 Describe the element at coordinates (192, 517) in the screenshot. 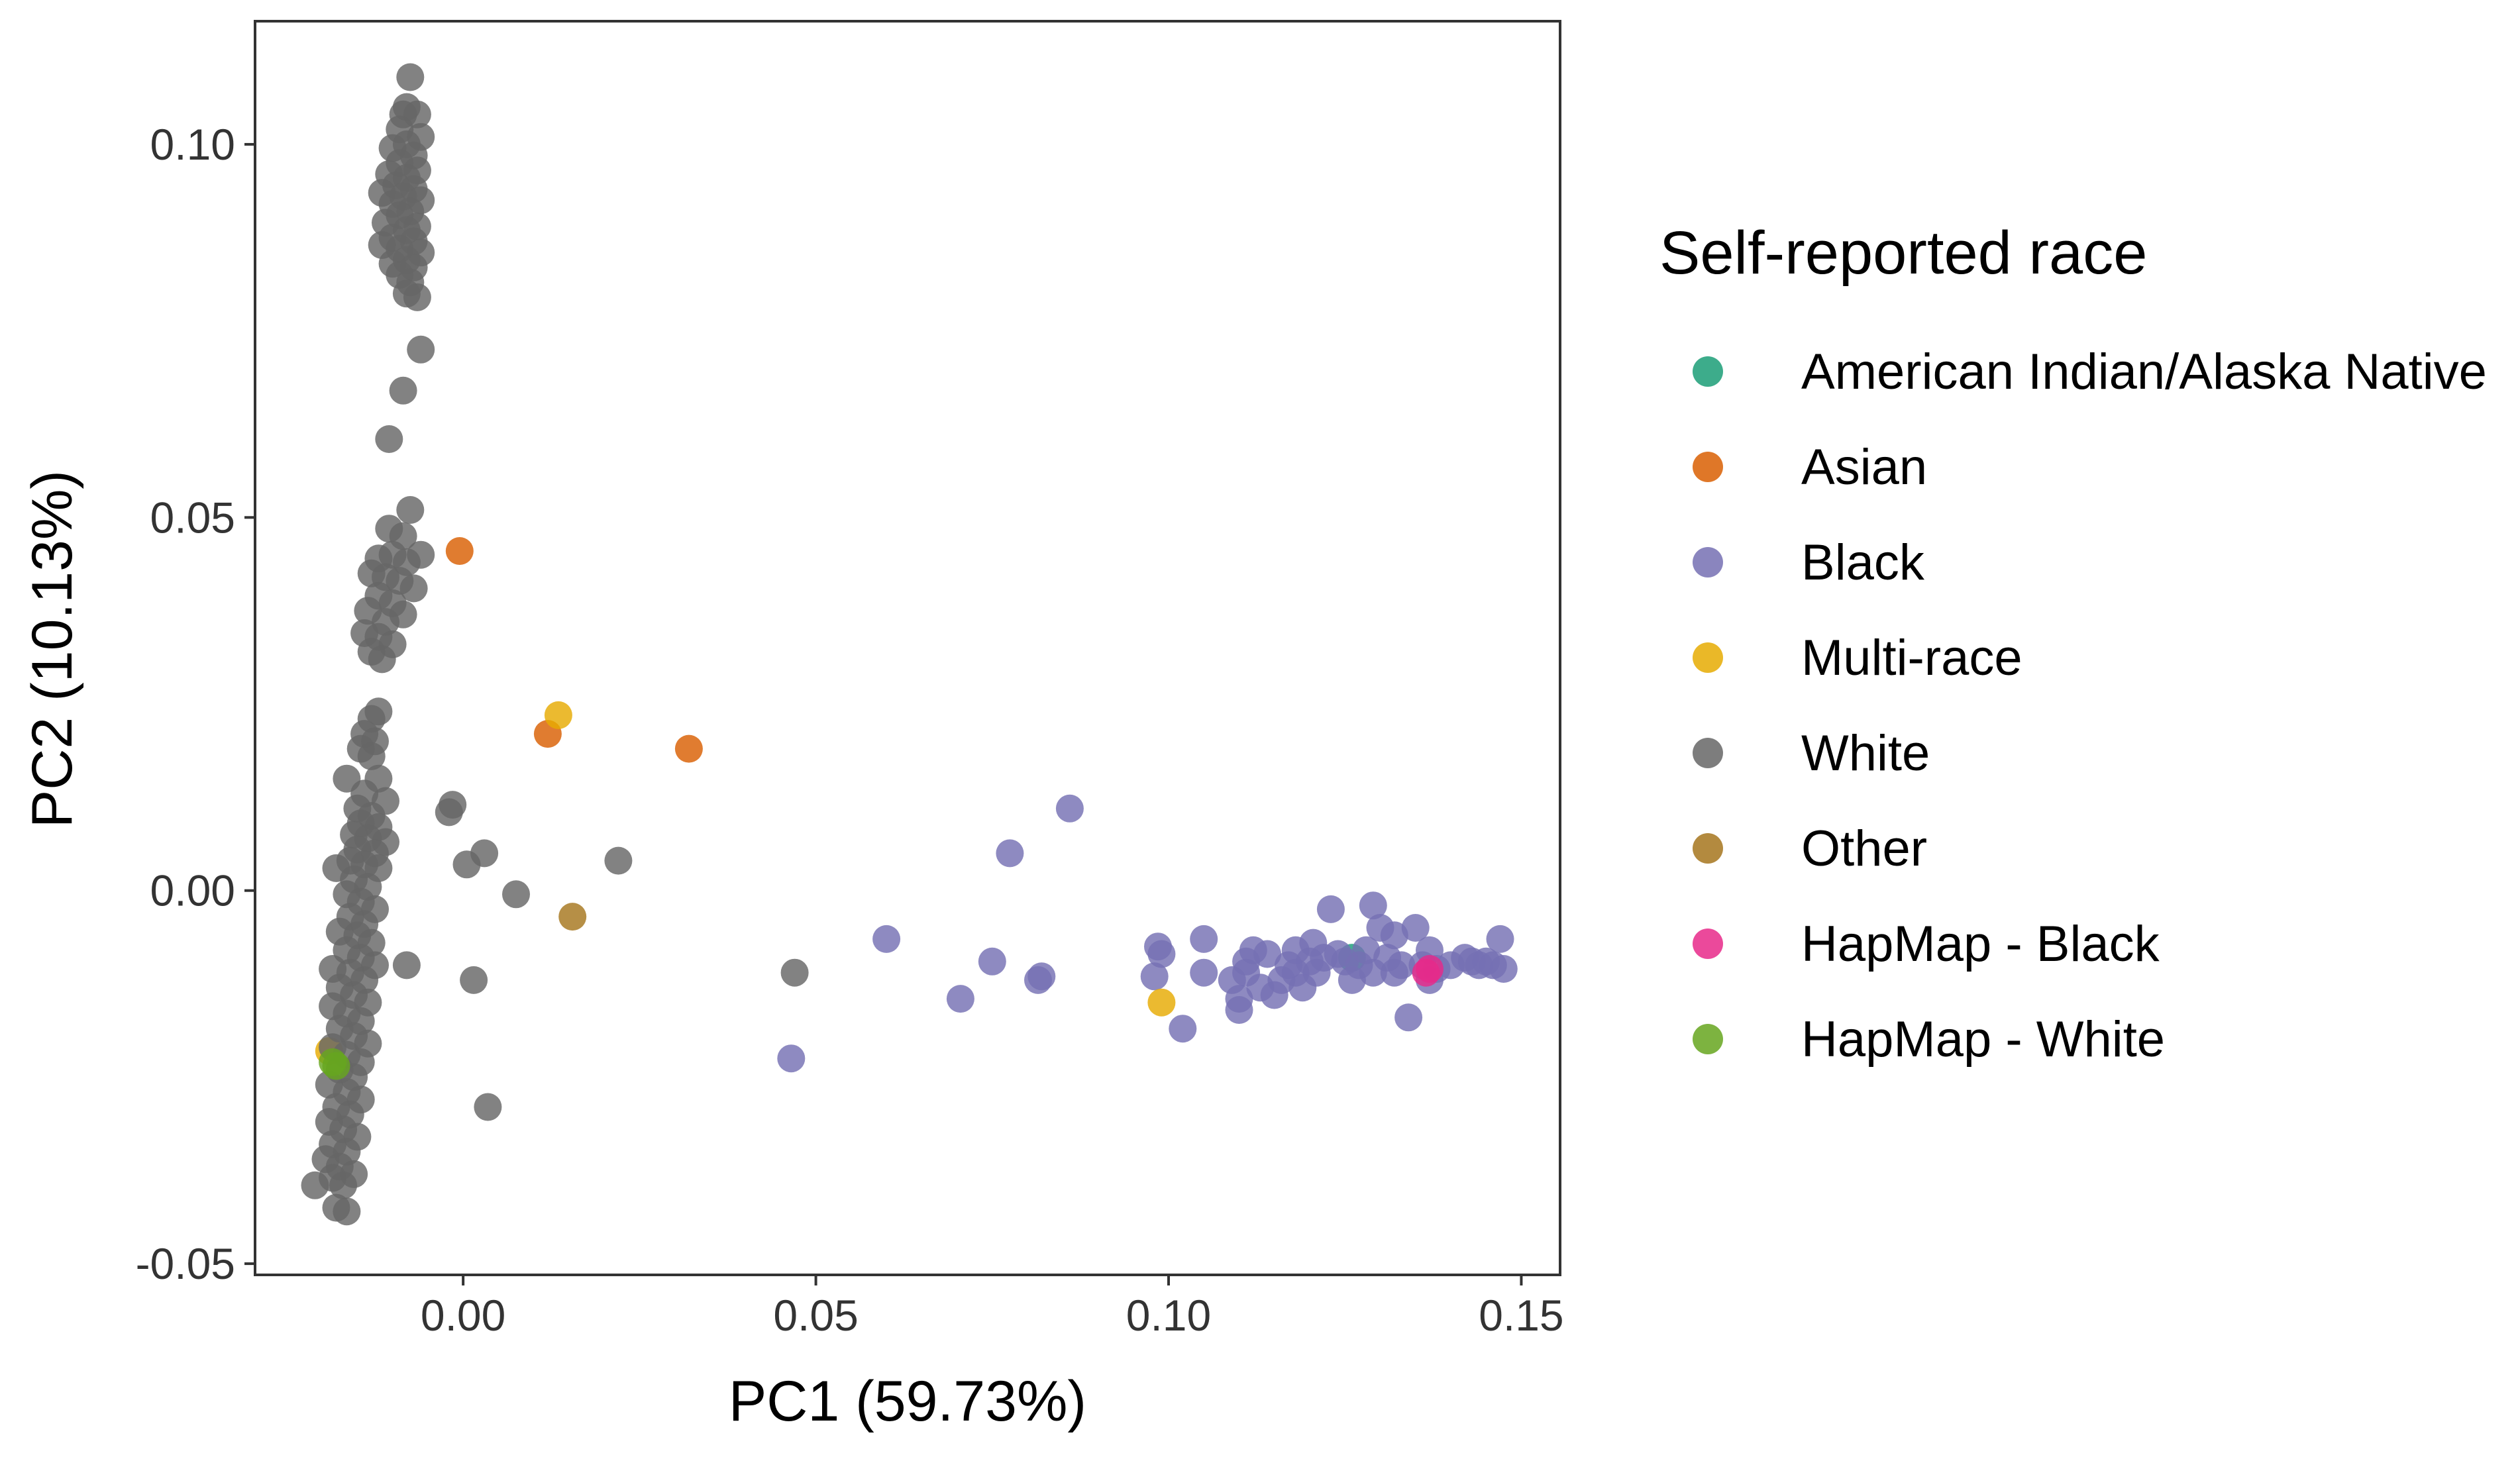

I see `y-tick-label: 0.05` at that location.